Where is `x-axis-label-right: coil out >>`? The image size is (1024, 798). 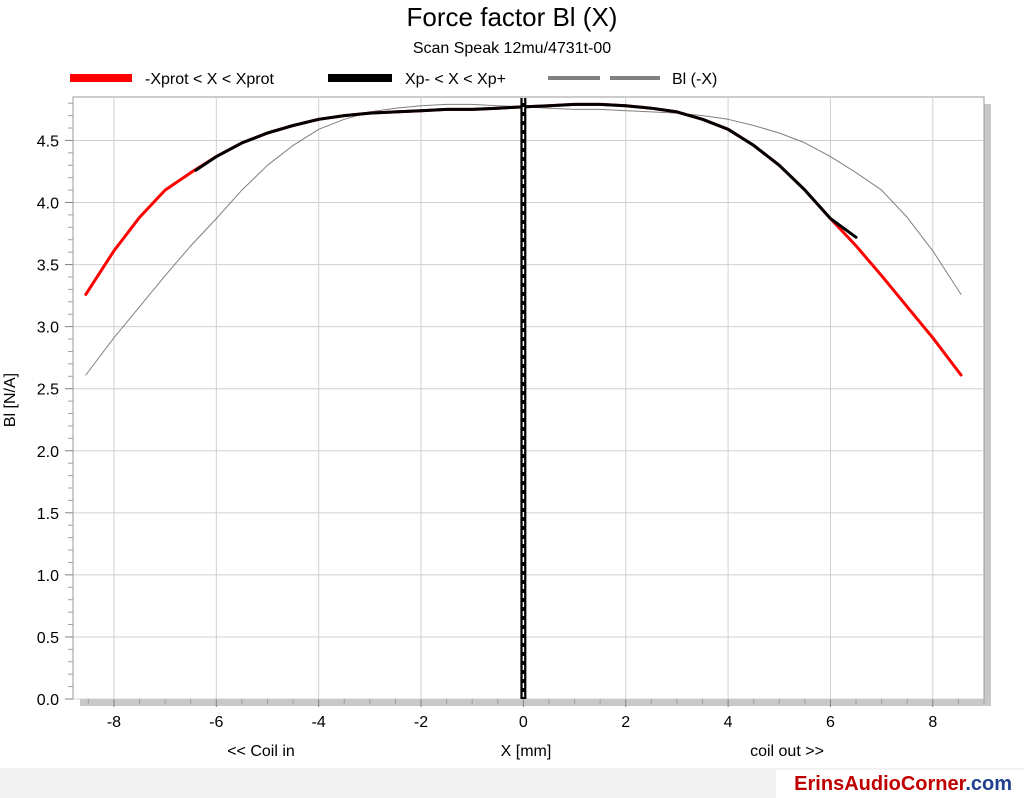
x-axis-label-right: coil out >> is located at coordinates (787, 751).